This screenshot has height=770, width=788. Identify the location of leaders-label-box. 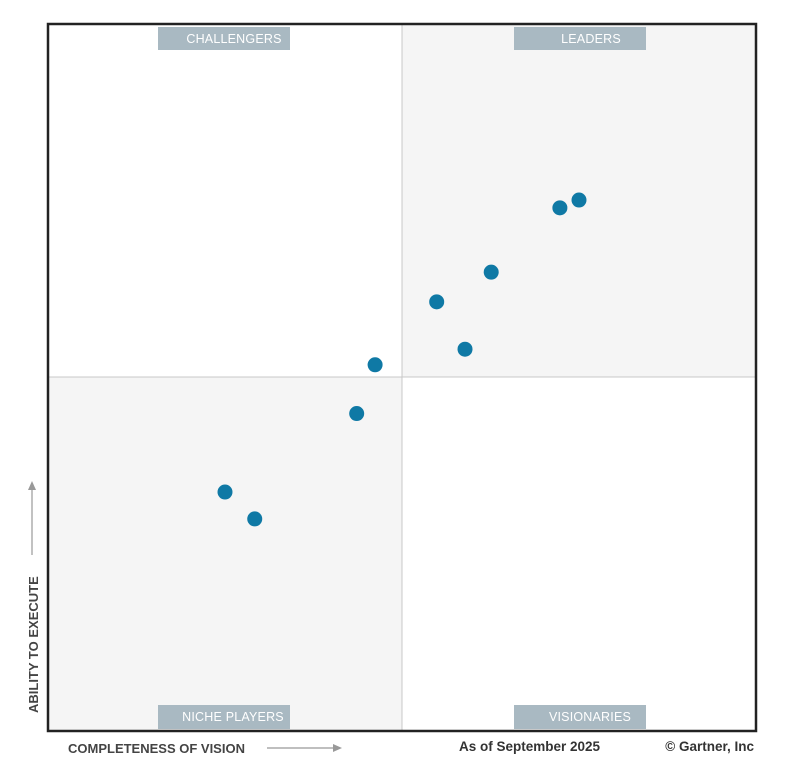
(580, 38).